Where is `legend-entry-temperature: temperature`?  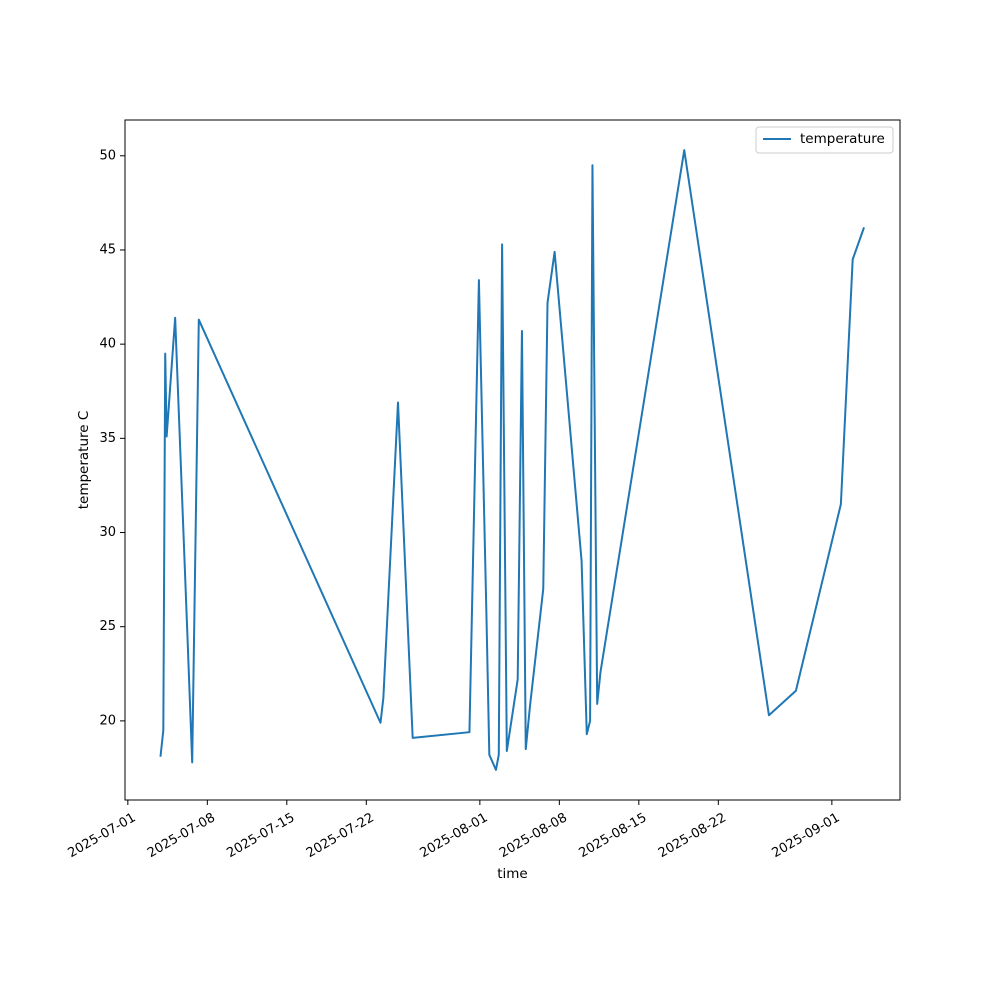
legend-entry-temperature: temperature is located at coordinates (842, 139).